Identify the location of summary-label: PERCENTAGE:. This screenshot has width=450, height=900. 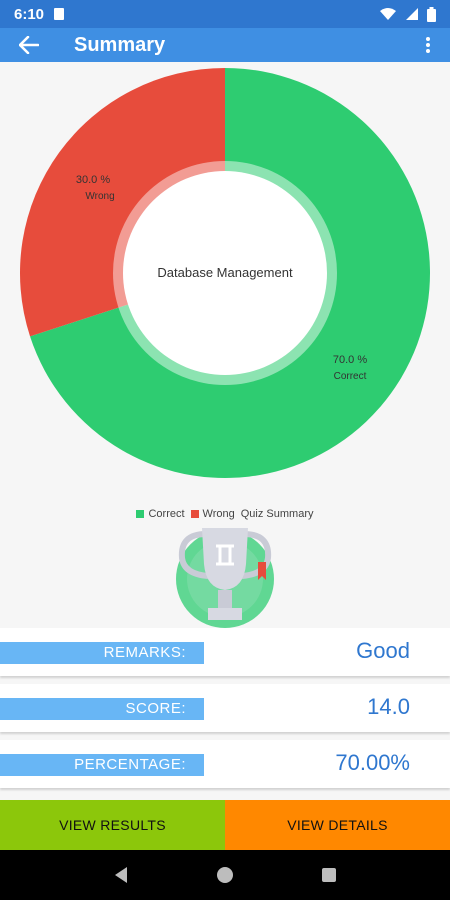
(102, 765).